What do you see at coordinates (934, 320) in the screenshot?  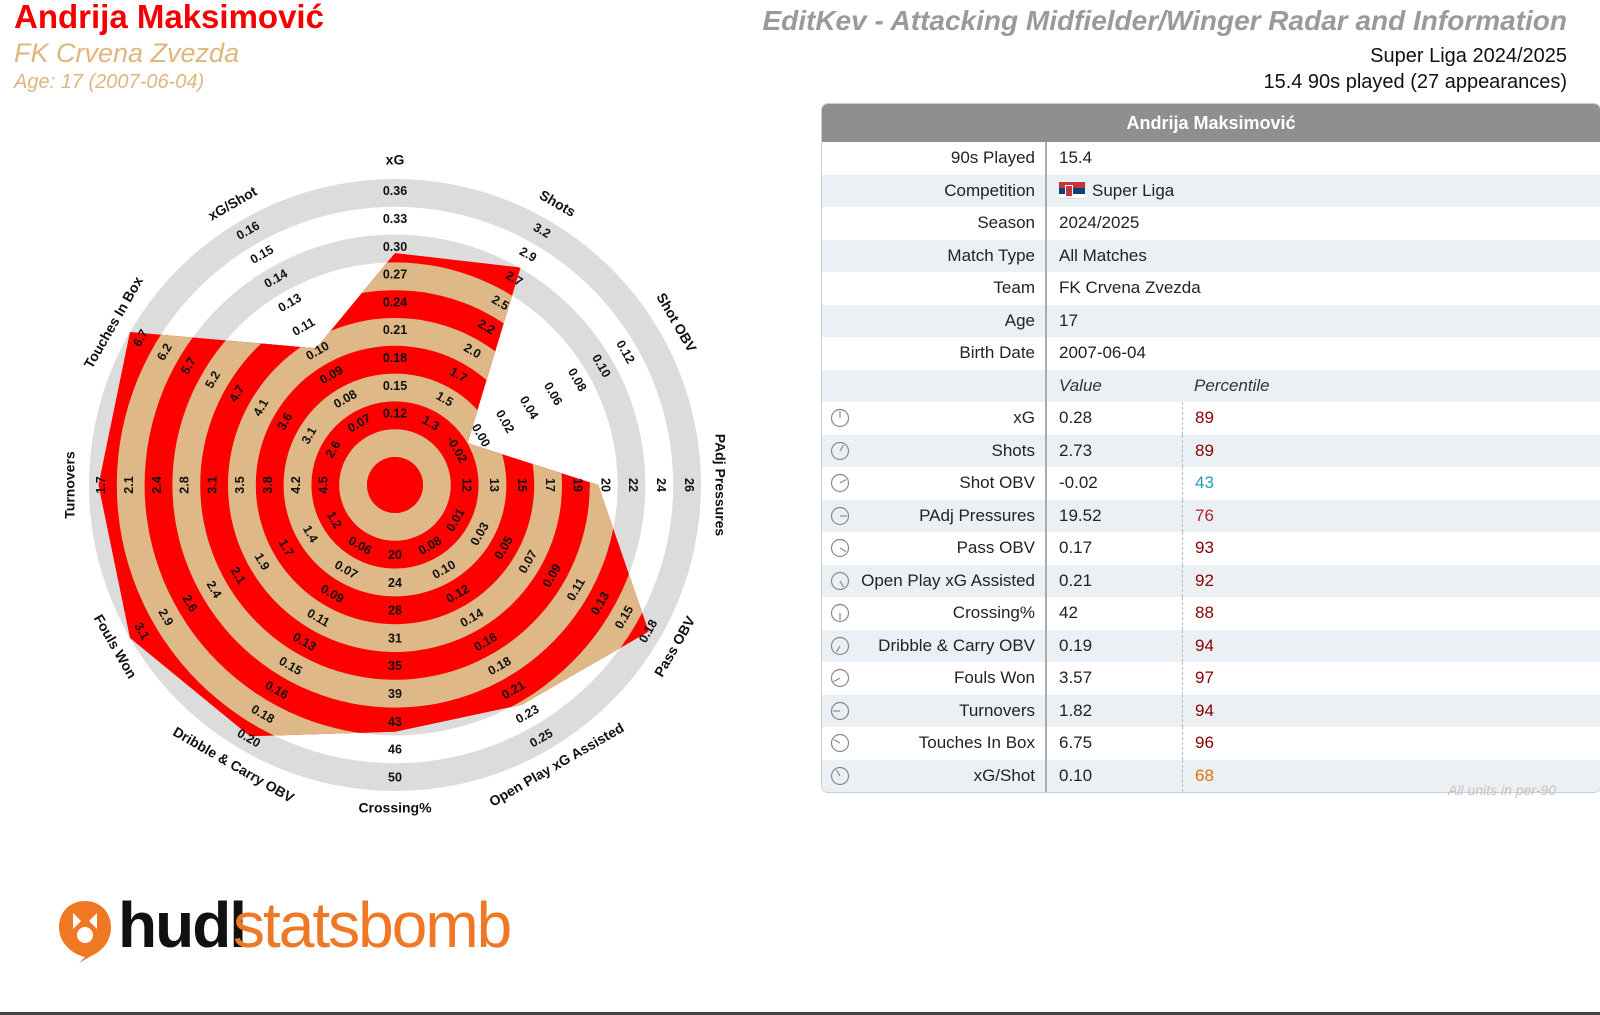 I see `info-label: Age` at bounding box center [934, 320].